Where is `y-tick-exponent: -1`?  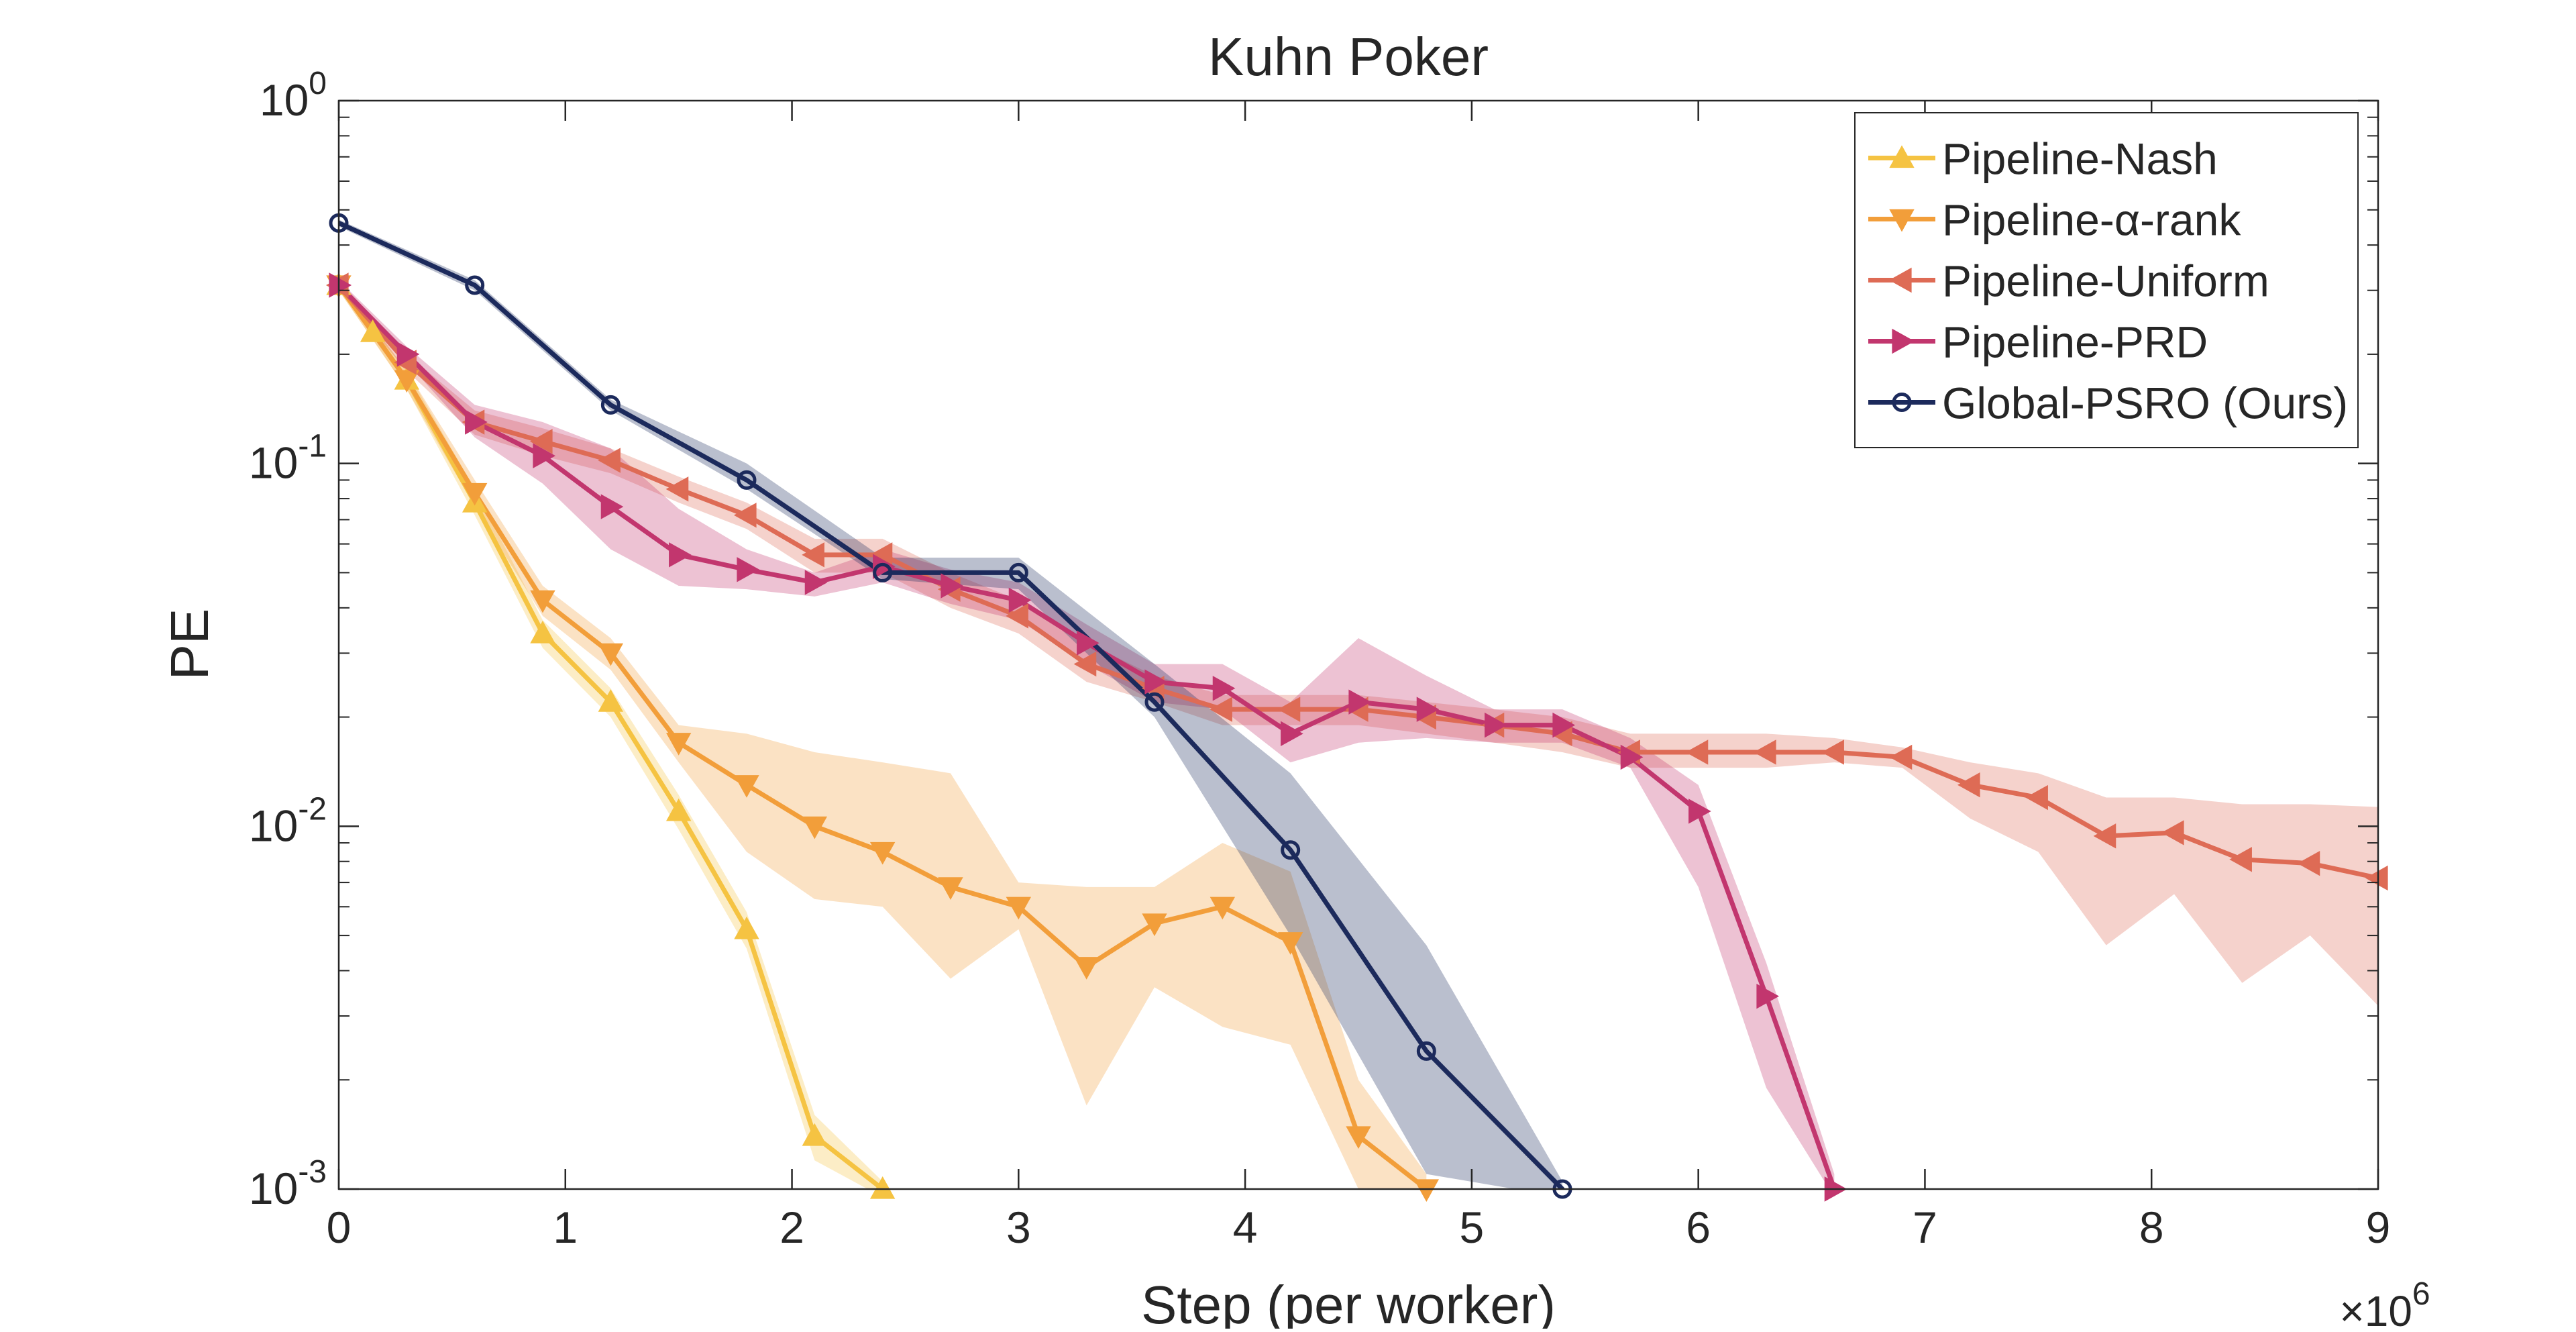 y-tick-exponent: -1 is located at coordinates (312, 446).